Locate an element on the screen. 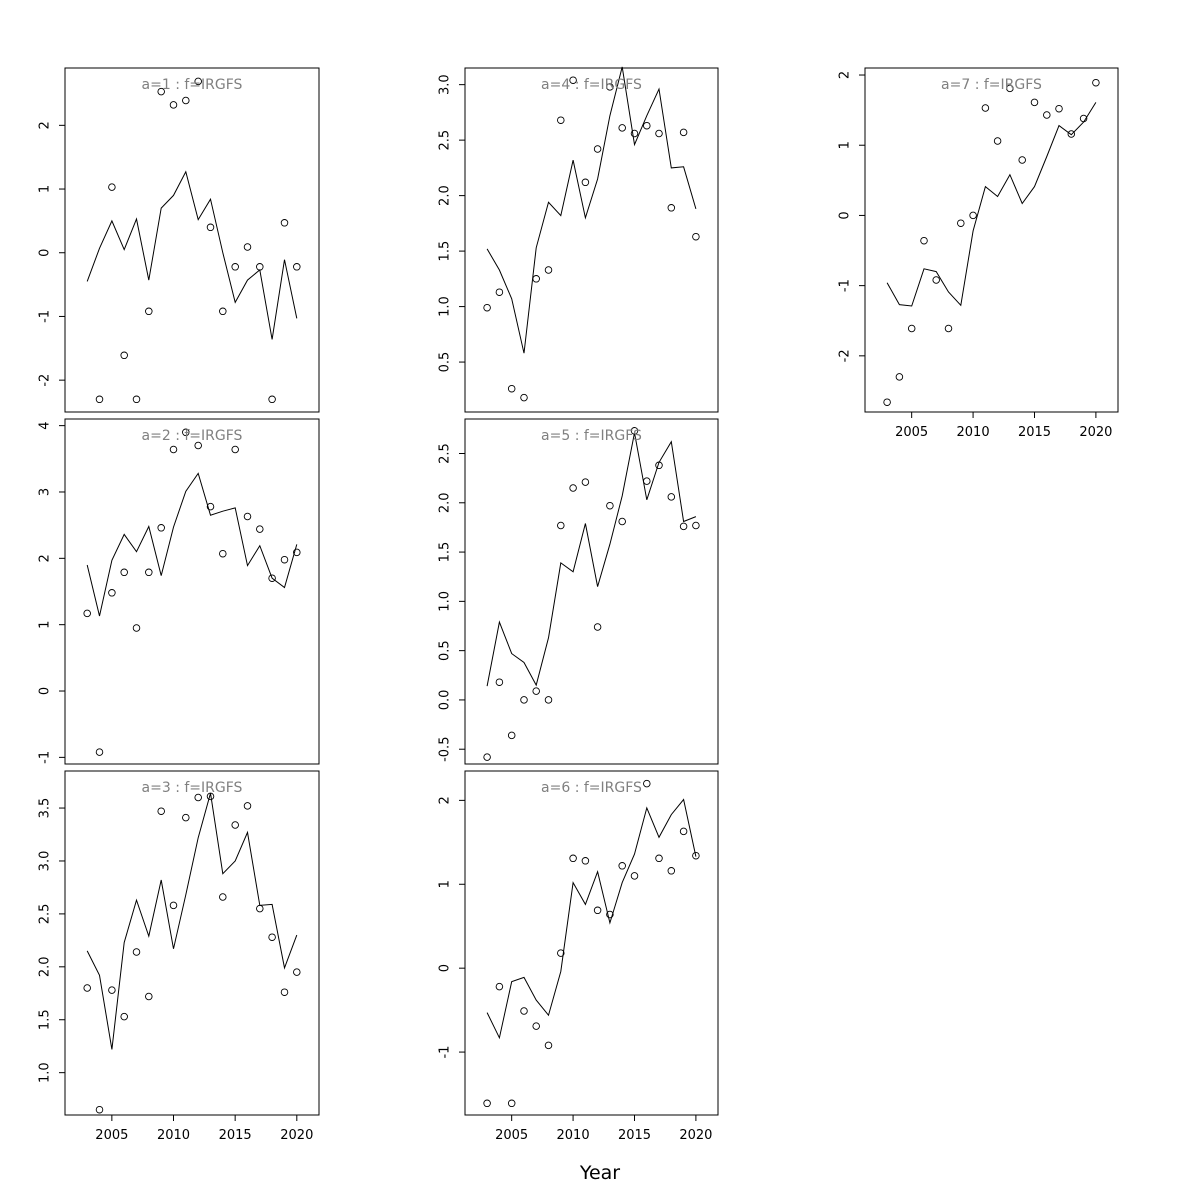 The width and height of the screenshot is (1200, 1200). y-tick-label: -2 is located at coordinates (845, 355).